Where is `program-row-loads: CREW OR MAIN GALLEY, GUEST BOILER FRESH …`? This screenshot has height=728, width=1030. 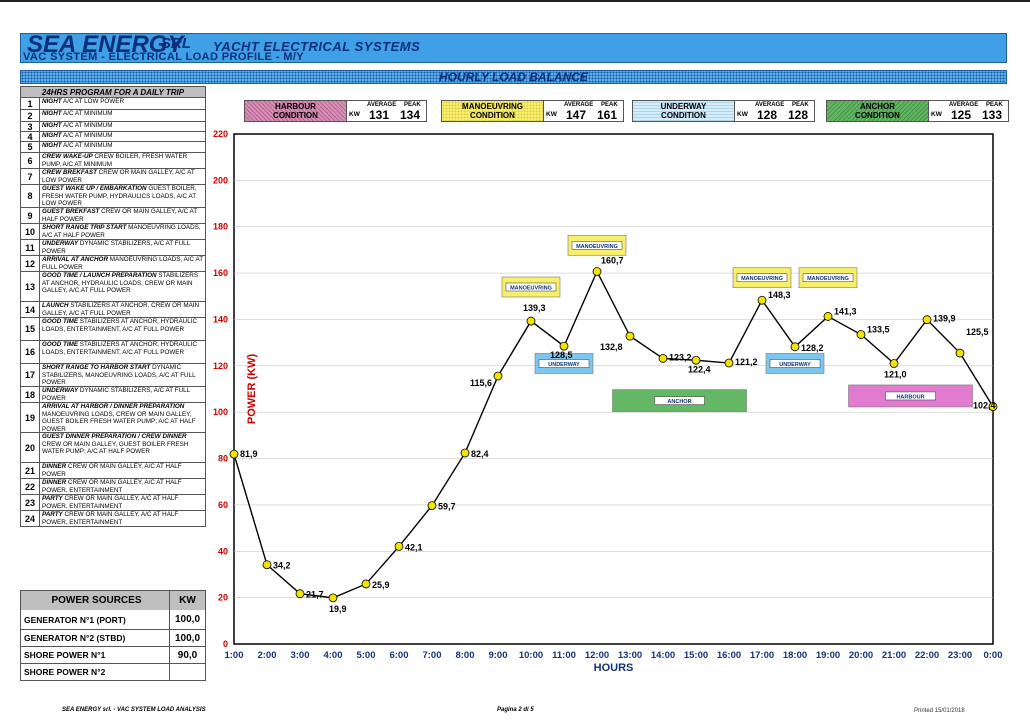
program-row-loads: CREW OR MAIN GALLEY, GUEST BOILER FRESH … is located at coordinates (115, 448).